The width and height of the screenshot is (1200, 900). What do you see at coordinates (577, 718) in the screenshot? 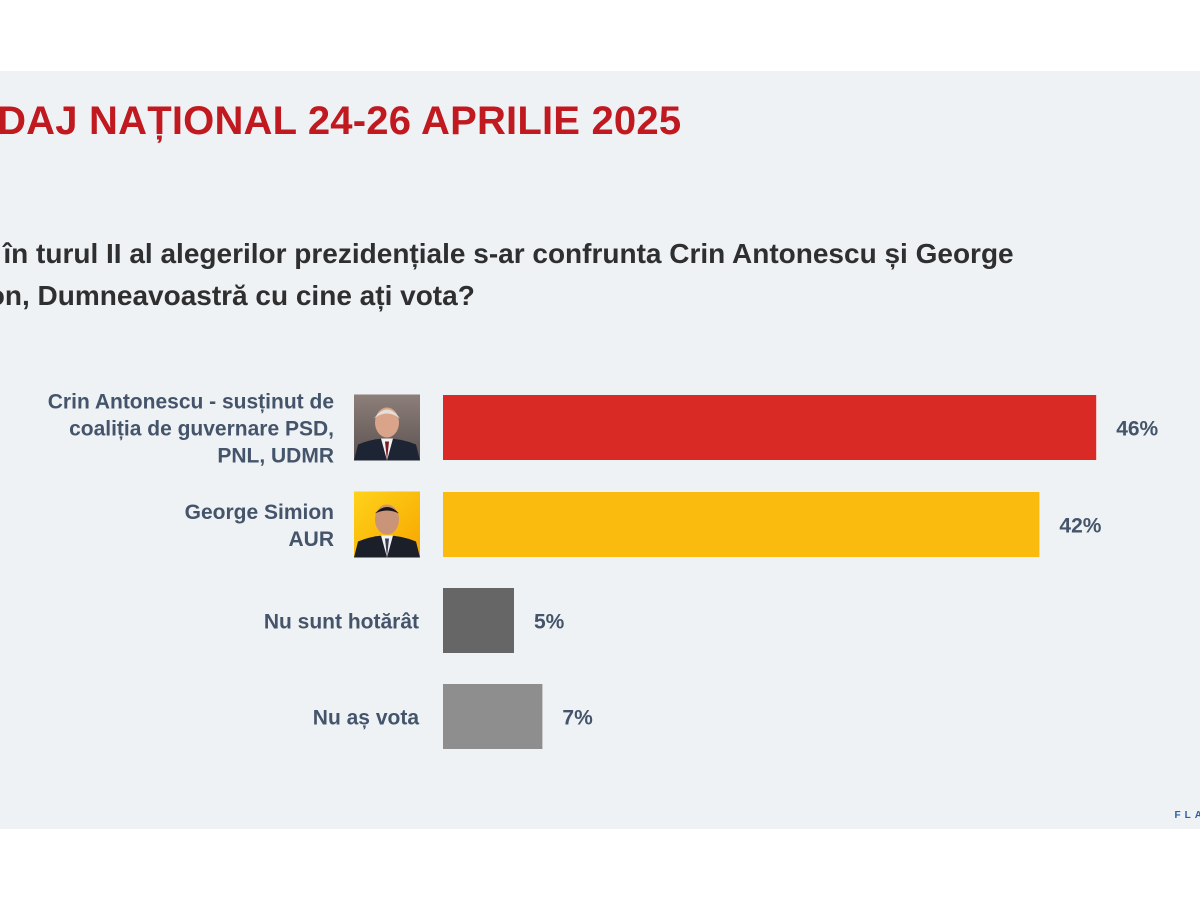
I see `value-label-3: 7%` at bounding box center [577, 718].